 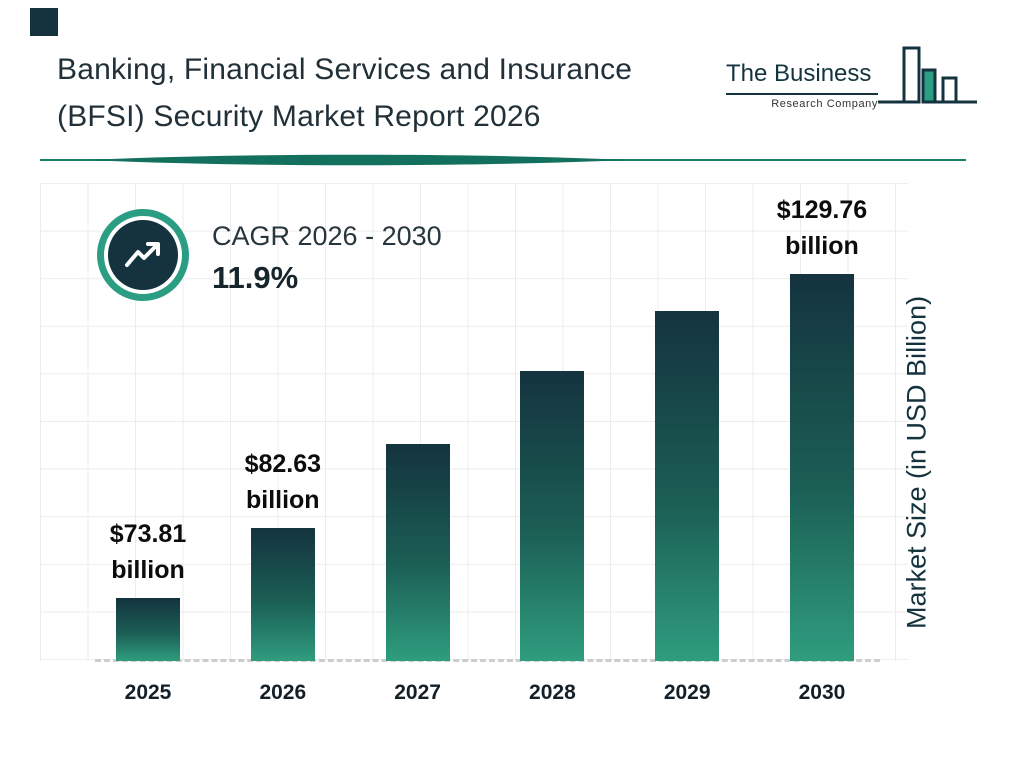 I want to click on bar-column-2027: 2027, so click(x=418, y=443).